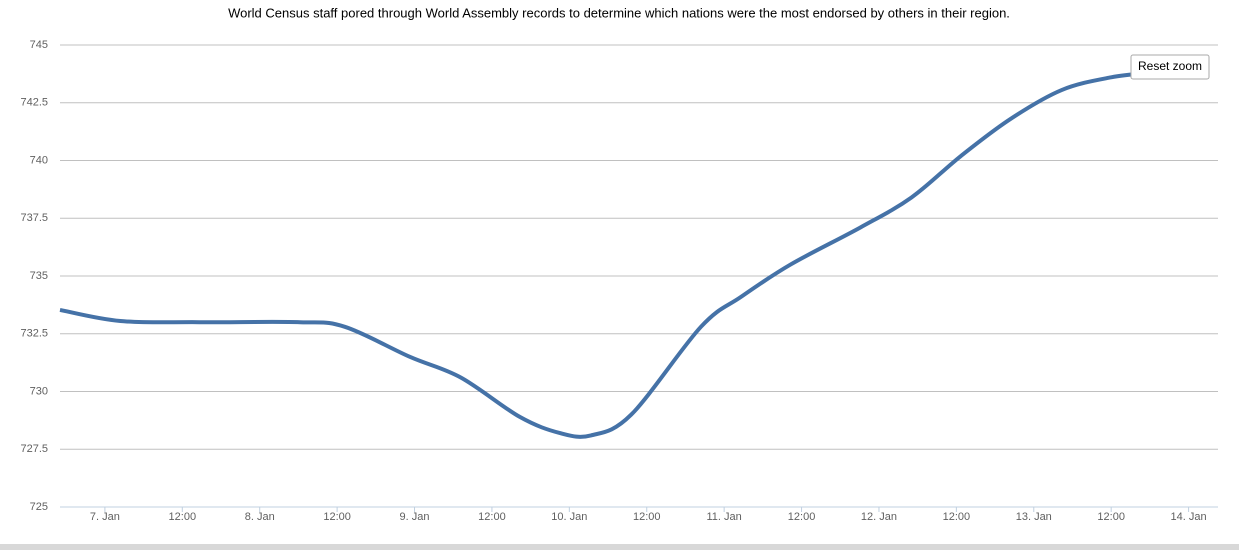  Describe the element at coordinates (415, 517) in the screenshot. I see `x-tick-label: 9. Jan` at that location.